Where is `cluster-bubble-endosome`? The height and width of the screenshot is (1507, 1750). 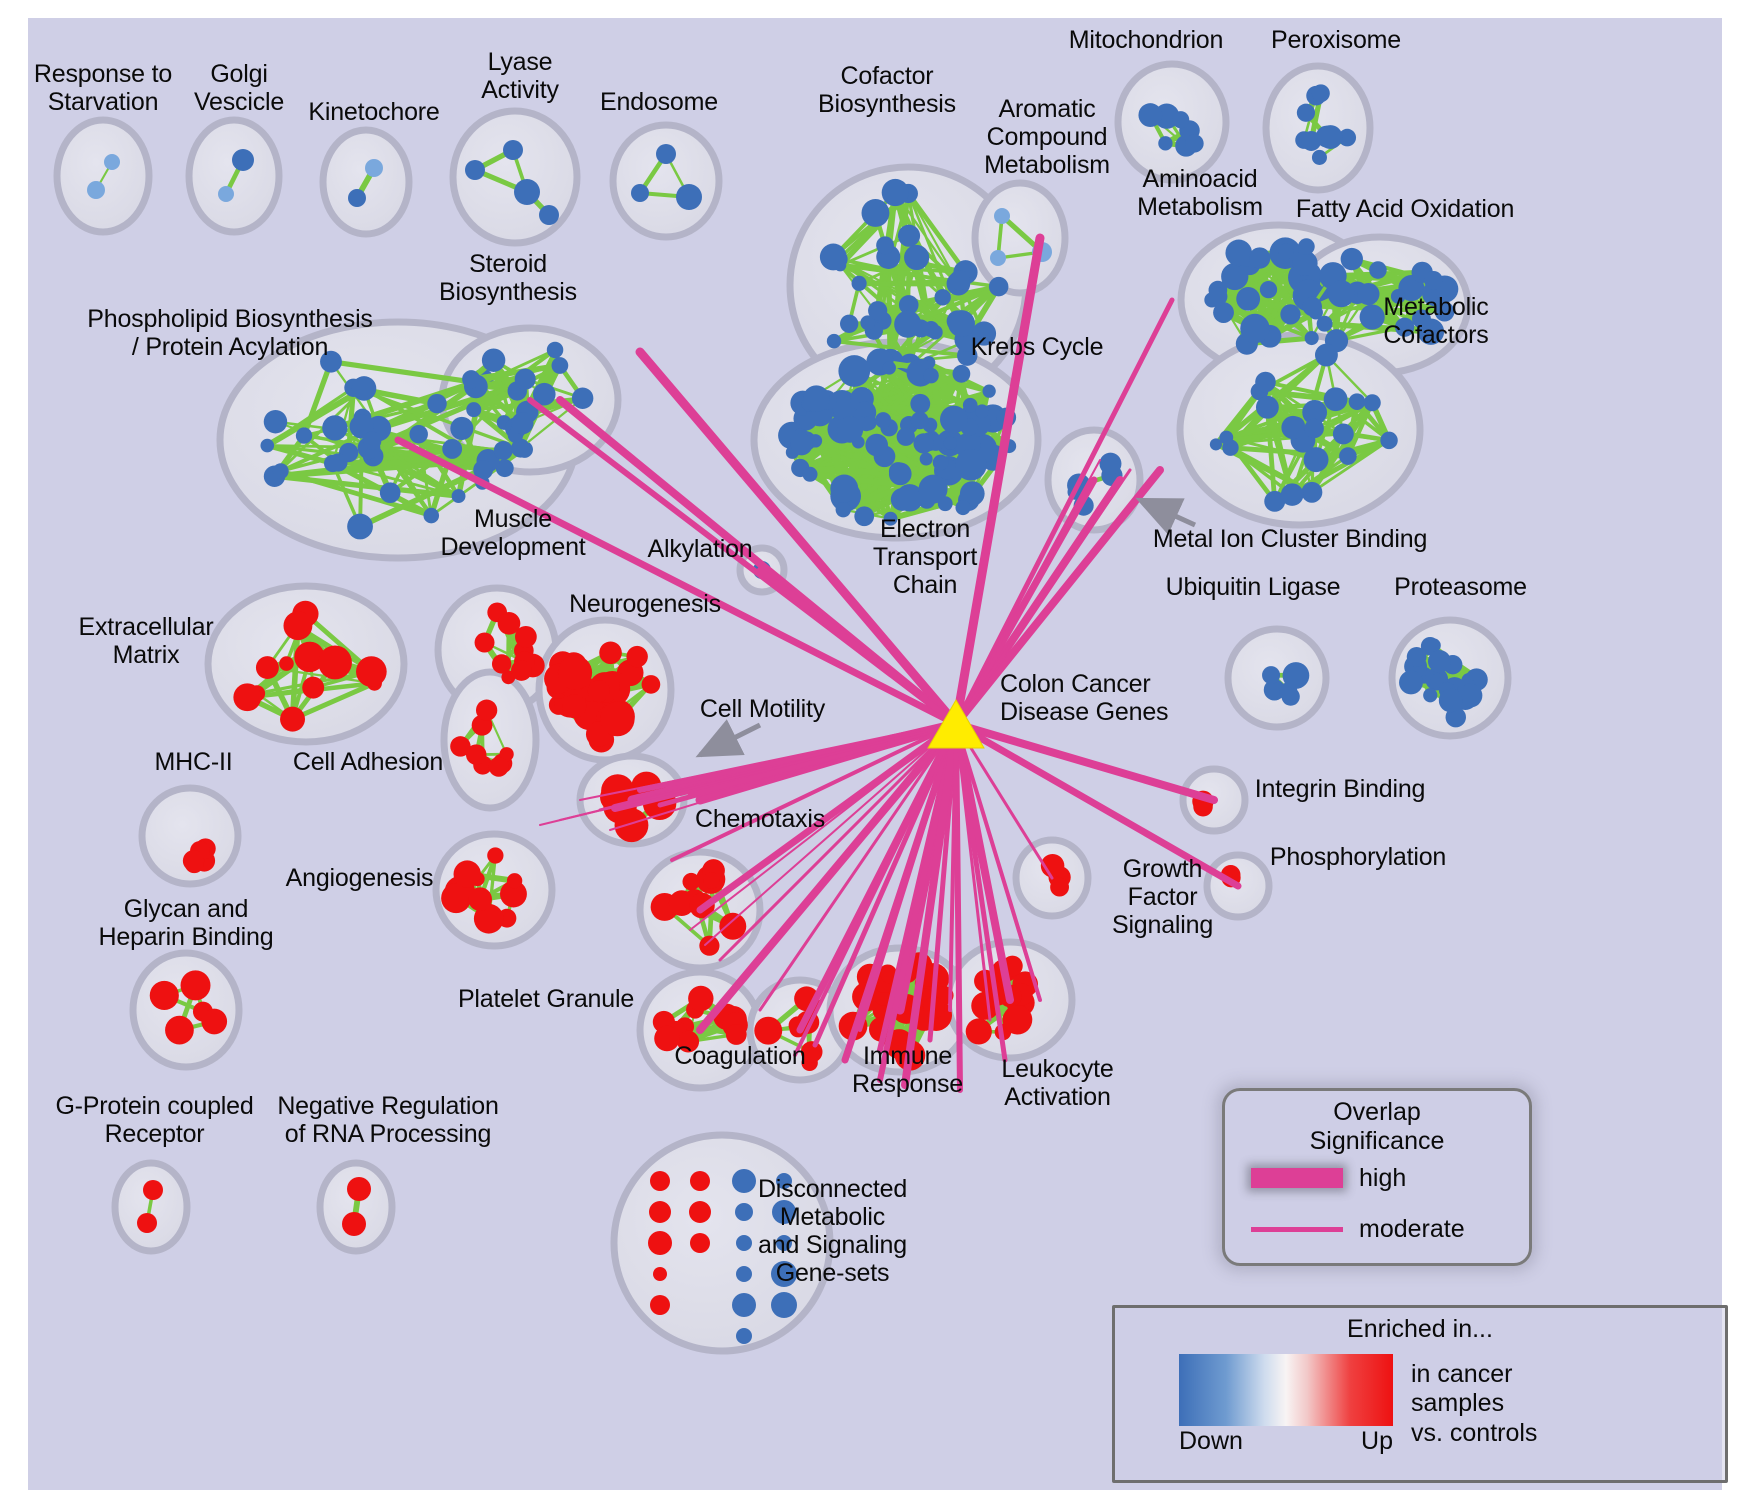
cluster-bubble-endosome is located at coordinates (666, 181).